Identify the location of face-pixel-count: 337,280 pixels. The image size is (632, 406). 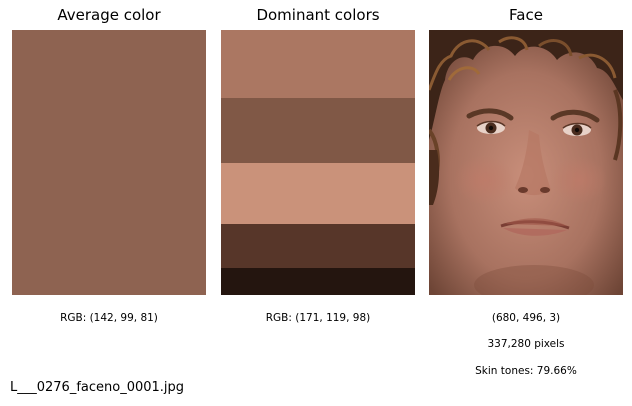
(526, 344).